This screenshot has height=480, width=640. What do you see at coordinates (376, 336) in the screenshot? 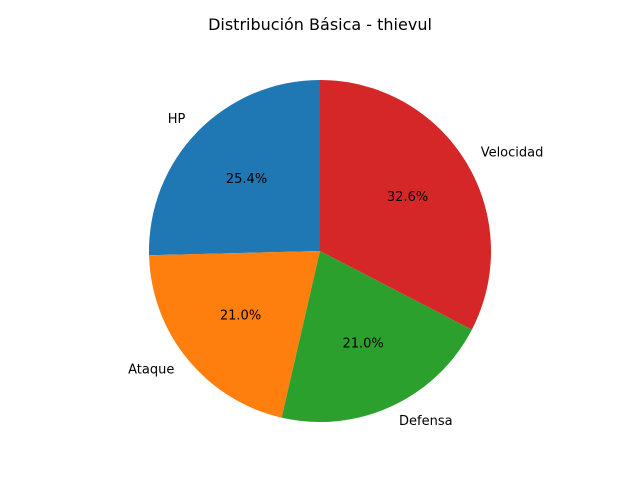
I see `pie-slice-defensa` at bounding box center [376, 336].